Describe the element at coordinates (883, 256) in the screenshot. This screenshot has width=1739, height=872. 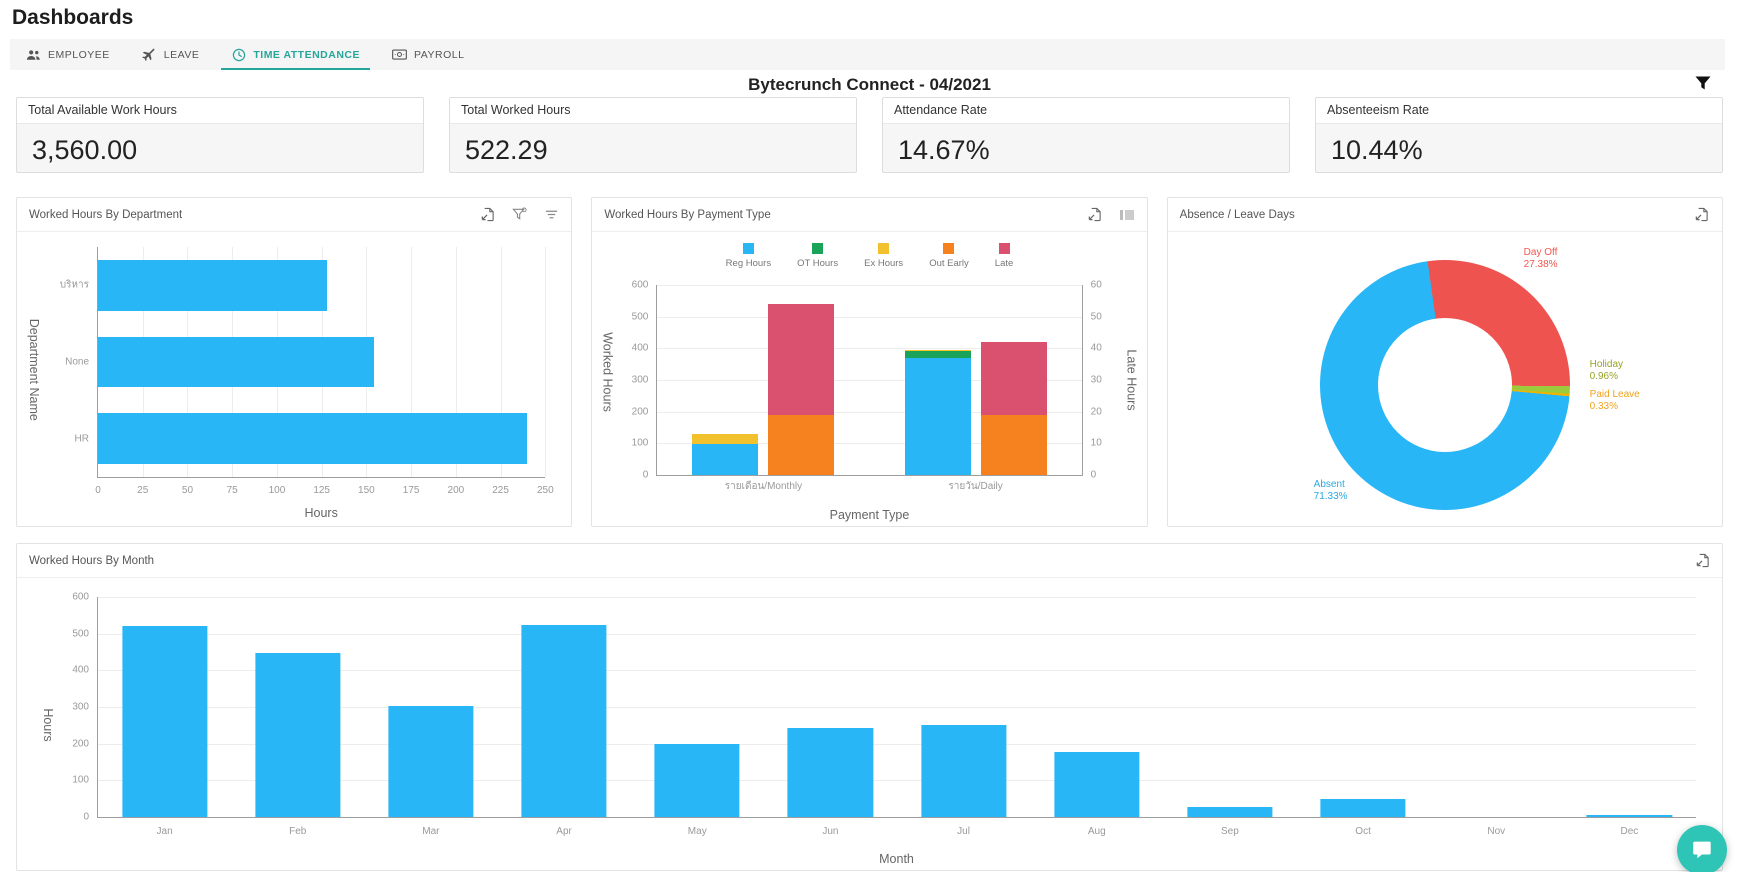
I see `legend-item-ex-hours: Ex Hours` at that location.